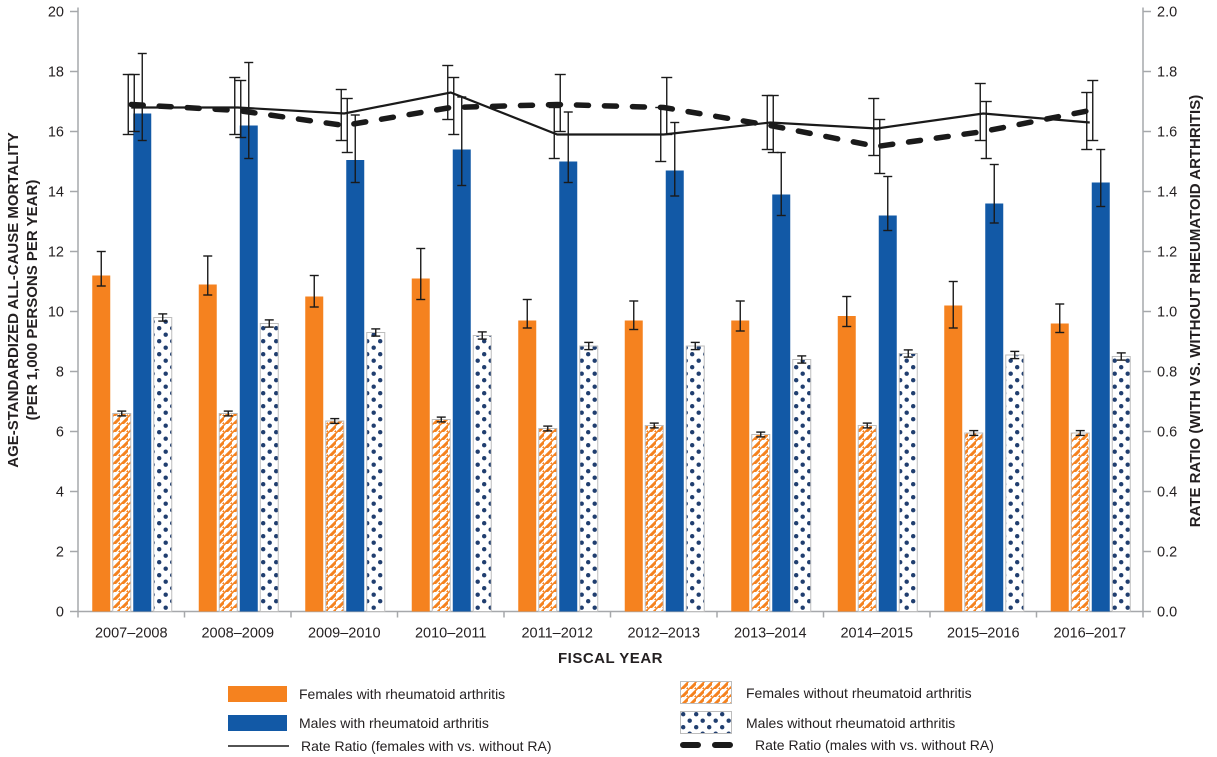 Image resolution: width=1217 pixels, height=757 pixels. Describe the element at coordinates (1167, 133) in the screenshot. I see `right-axis-tick-label: 1.6` at that location.